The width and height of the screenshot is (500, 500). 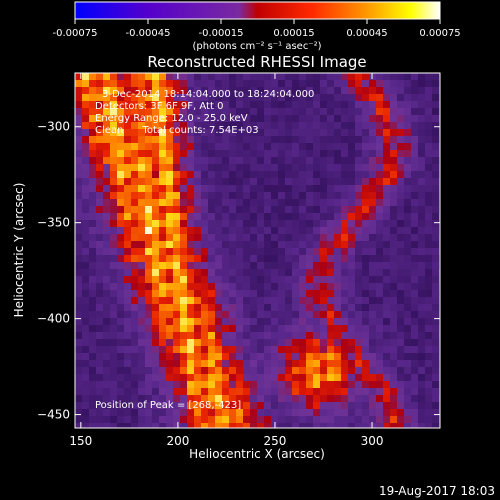 What do you see at coordinates (366, 33) in the screenshot?
I see `colorbar-tick-label: 0.00045` at bounding box center [366, 33].